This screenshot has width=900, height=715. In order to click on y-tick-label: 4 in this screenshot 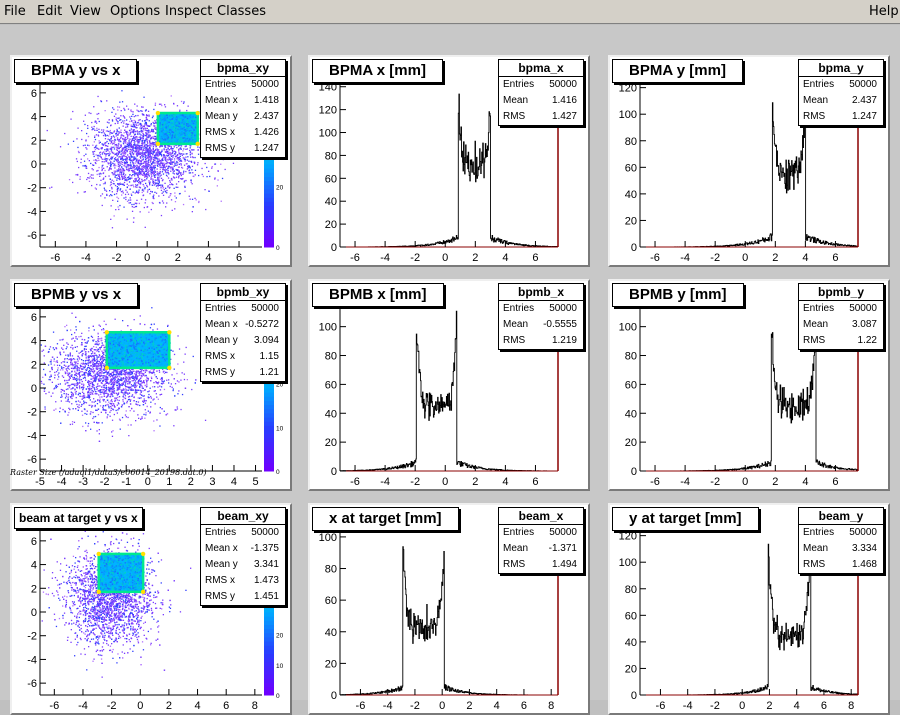, I will do `click(34, 118)`.